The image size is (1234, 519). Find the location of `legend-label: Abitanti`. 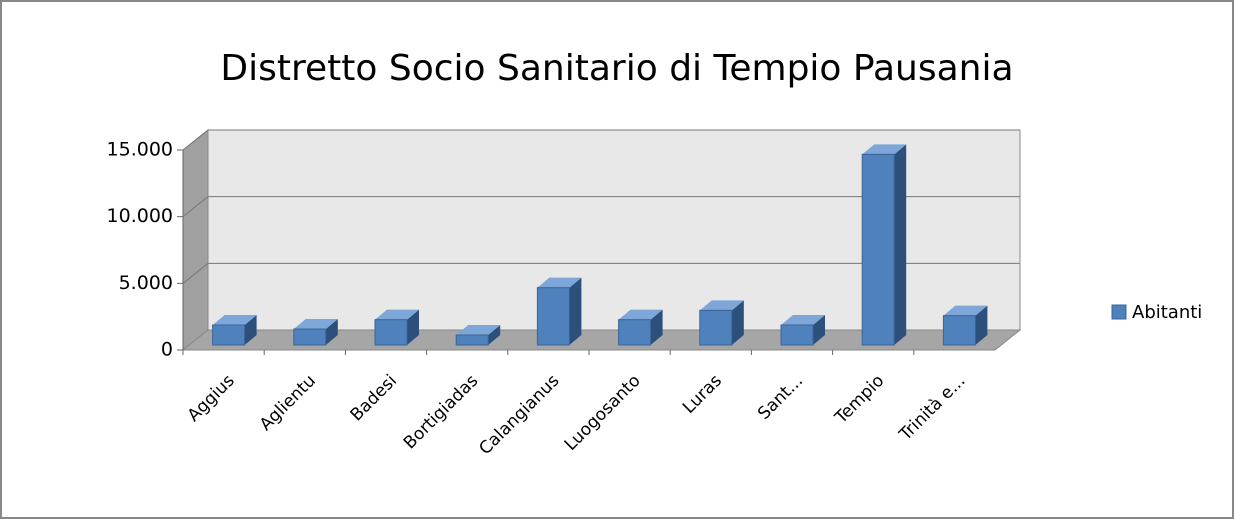

legend-label: Abitanti is located at coordinates (1167, 312).